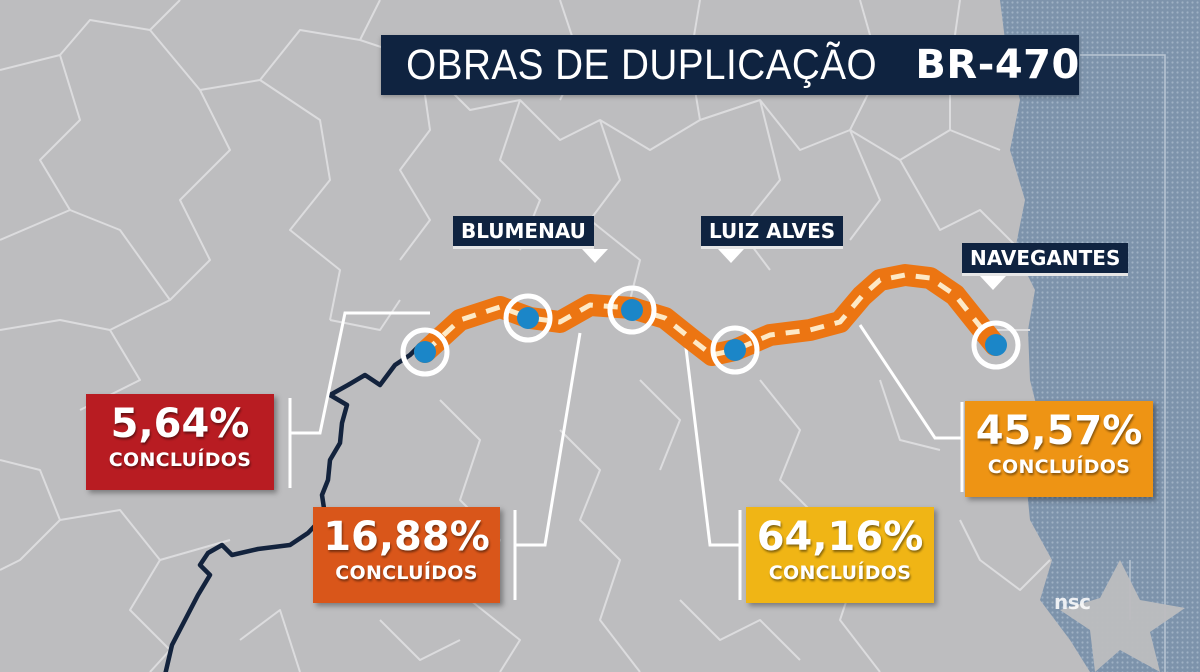 The image size is (1200, 672). I want to click on title-text: OBRAS DE DUPLICAÇÃO, so click(642, 64).